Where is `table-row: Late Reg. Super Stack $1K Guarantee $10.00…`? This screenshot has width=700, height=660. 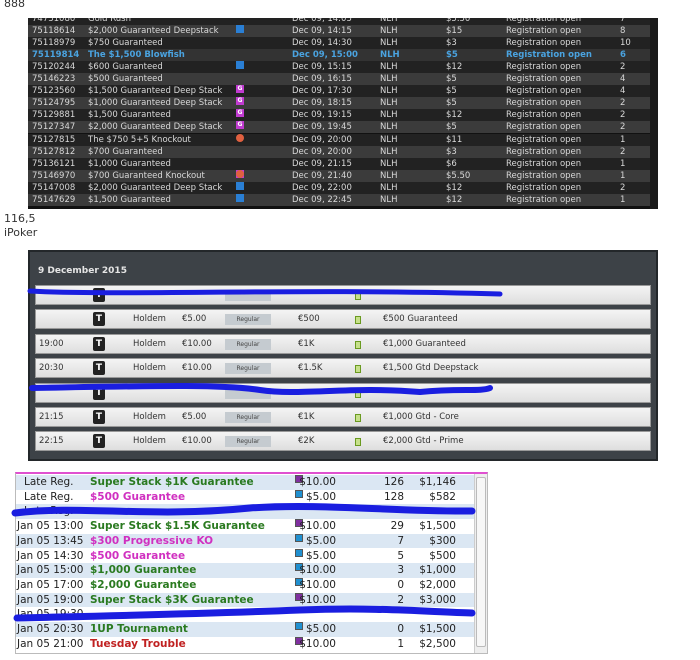
table-row: Late Reg. Super Stack $1K Guarantee $10.00… is located at coordinates (245, 482).